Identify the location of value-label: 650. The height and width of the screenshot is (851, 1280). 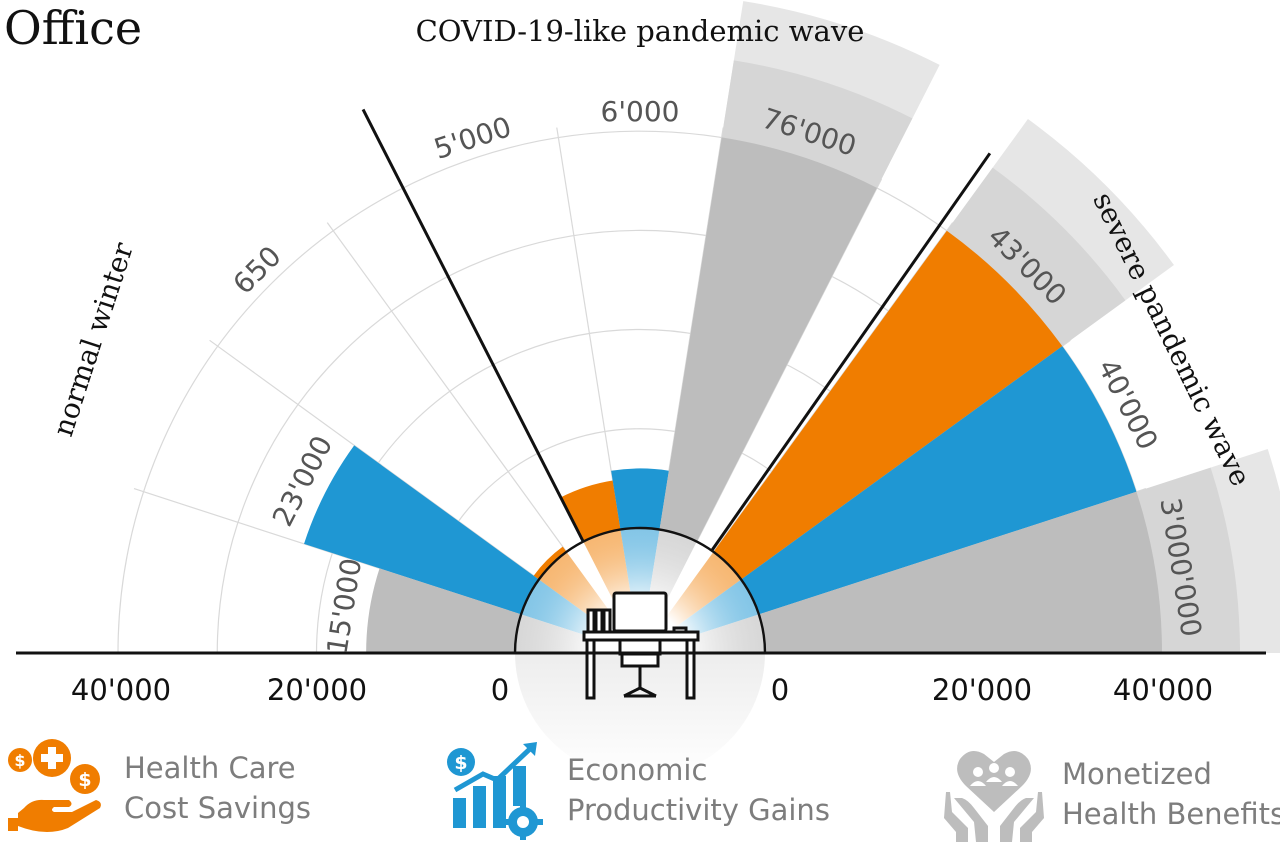
(257, 270).